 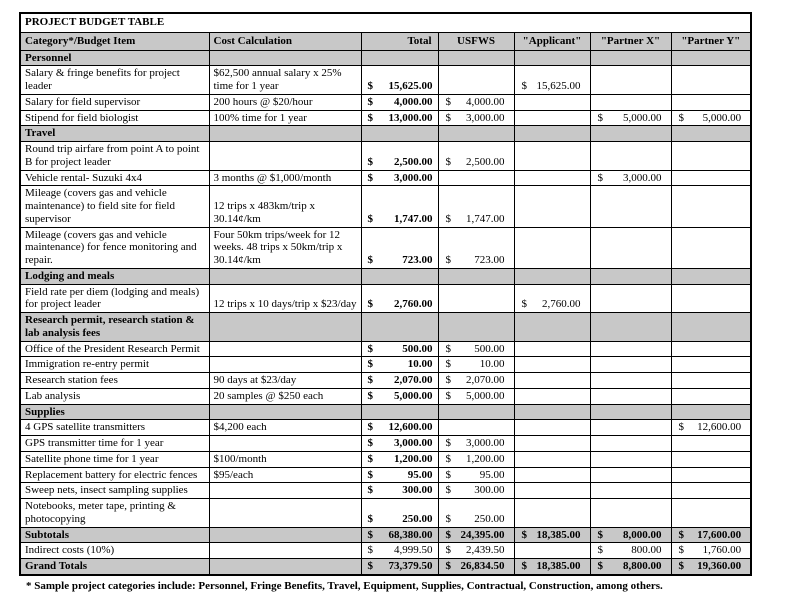 I want to click on cell-total: $1,747.00, so click(x=399, y=206).